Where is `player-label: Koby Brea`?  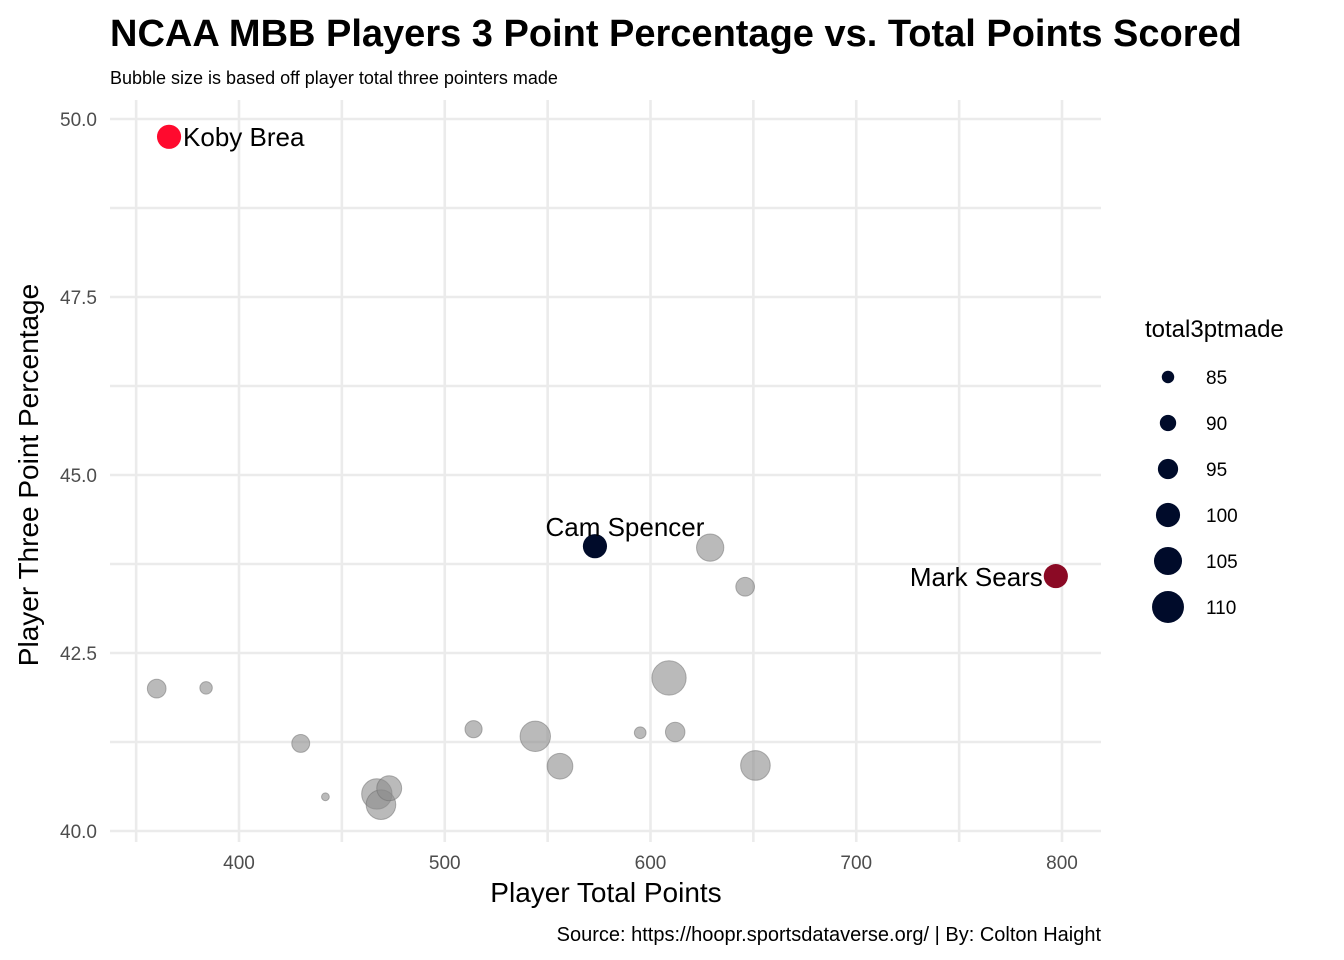 player-label: Koby Brea is located at coordinates (244, 137).